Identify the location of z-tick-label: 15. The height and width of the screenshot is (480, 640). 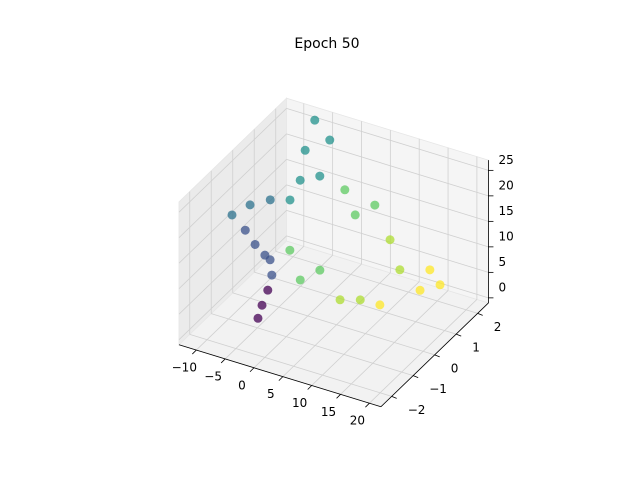
(505, 211).